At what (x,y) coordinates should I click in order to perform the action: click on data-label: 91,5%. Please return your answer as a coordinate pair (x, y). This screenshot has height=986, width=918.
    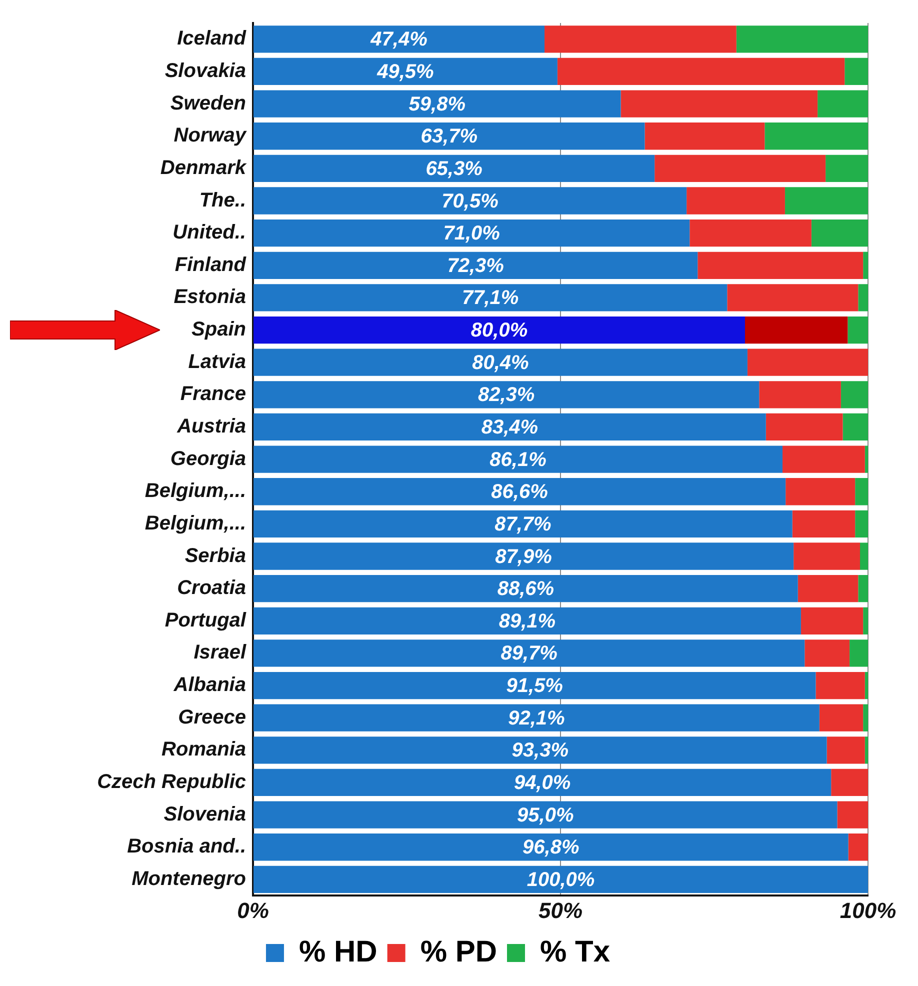
    Looking at the image, I should click on (535, 686).